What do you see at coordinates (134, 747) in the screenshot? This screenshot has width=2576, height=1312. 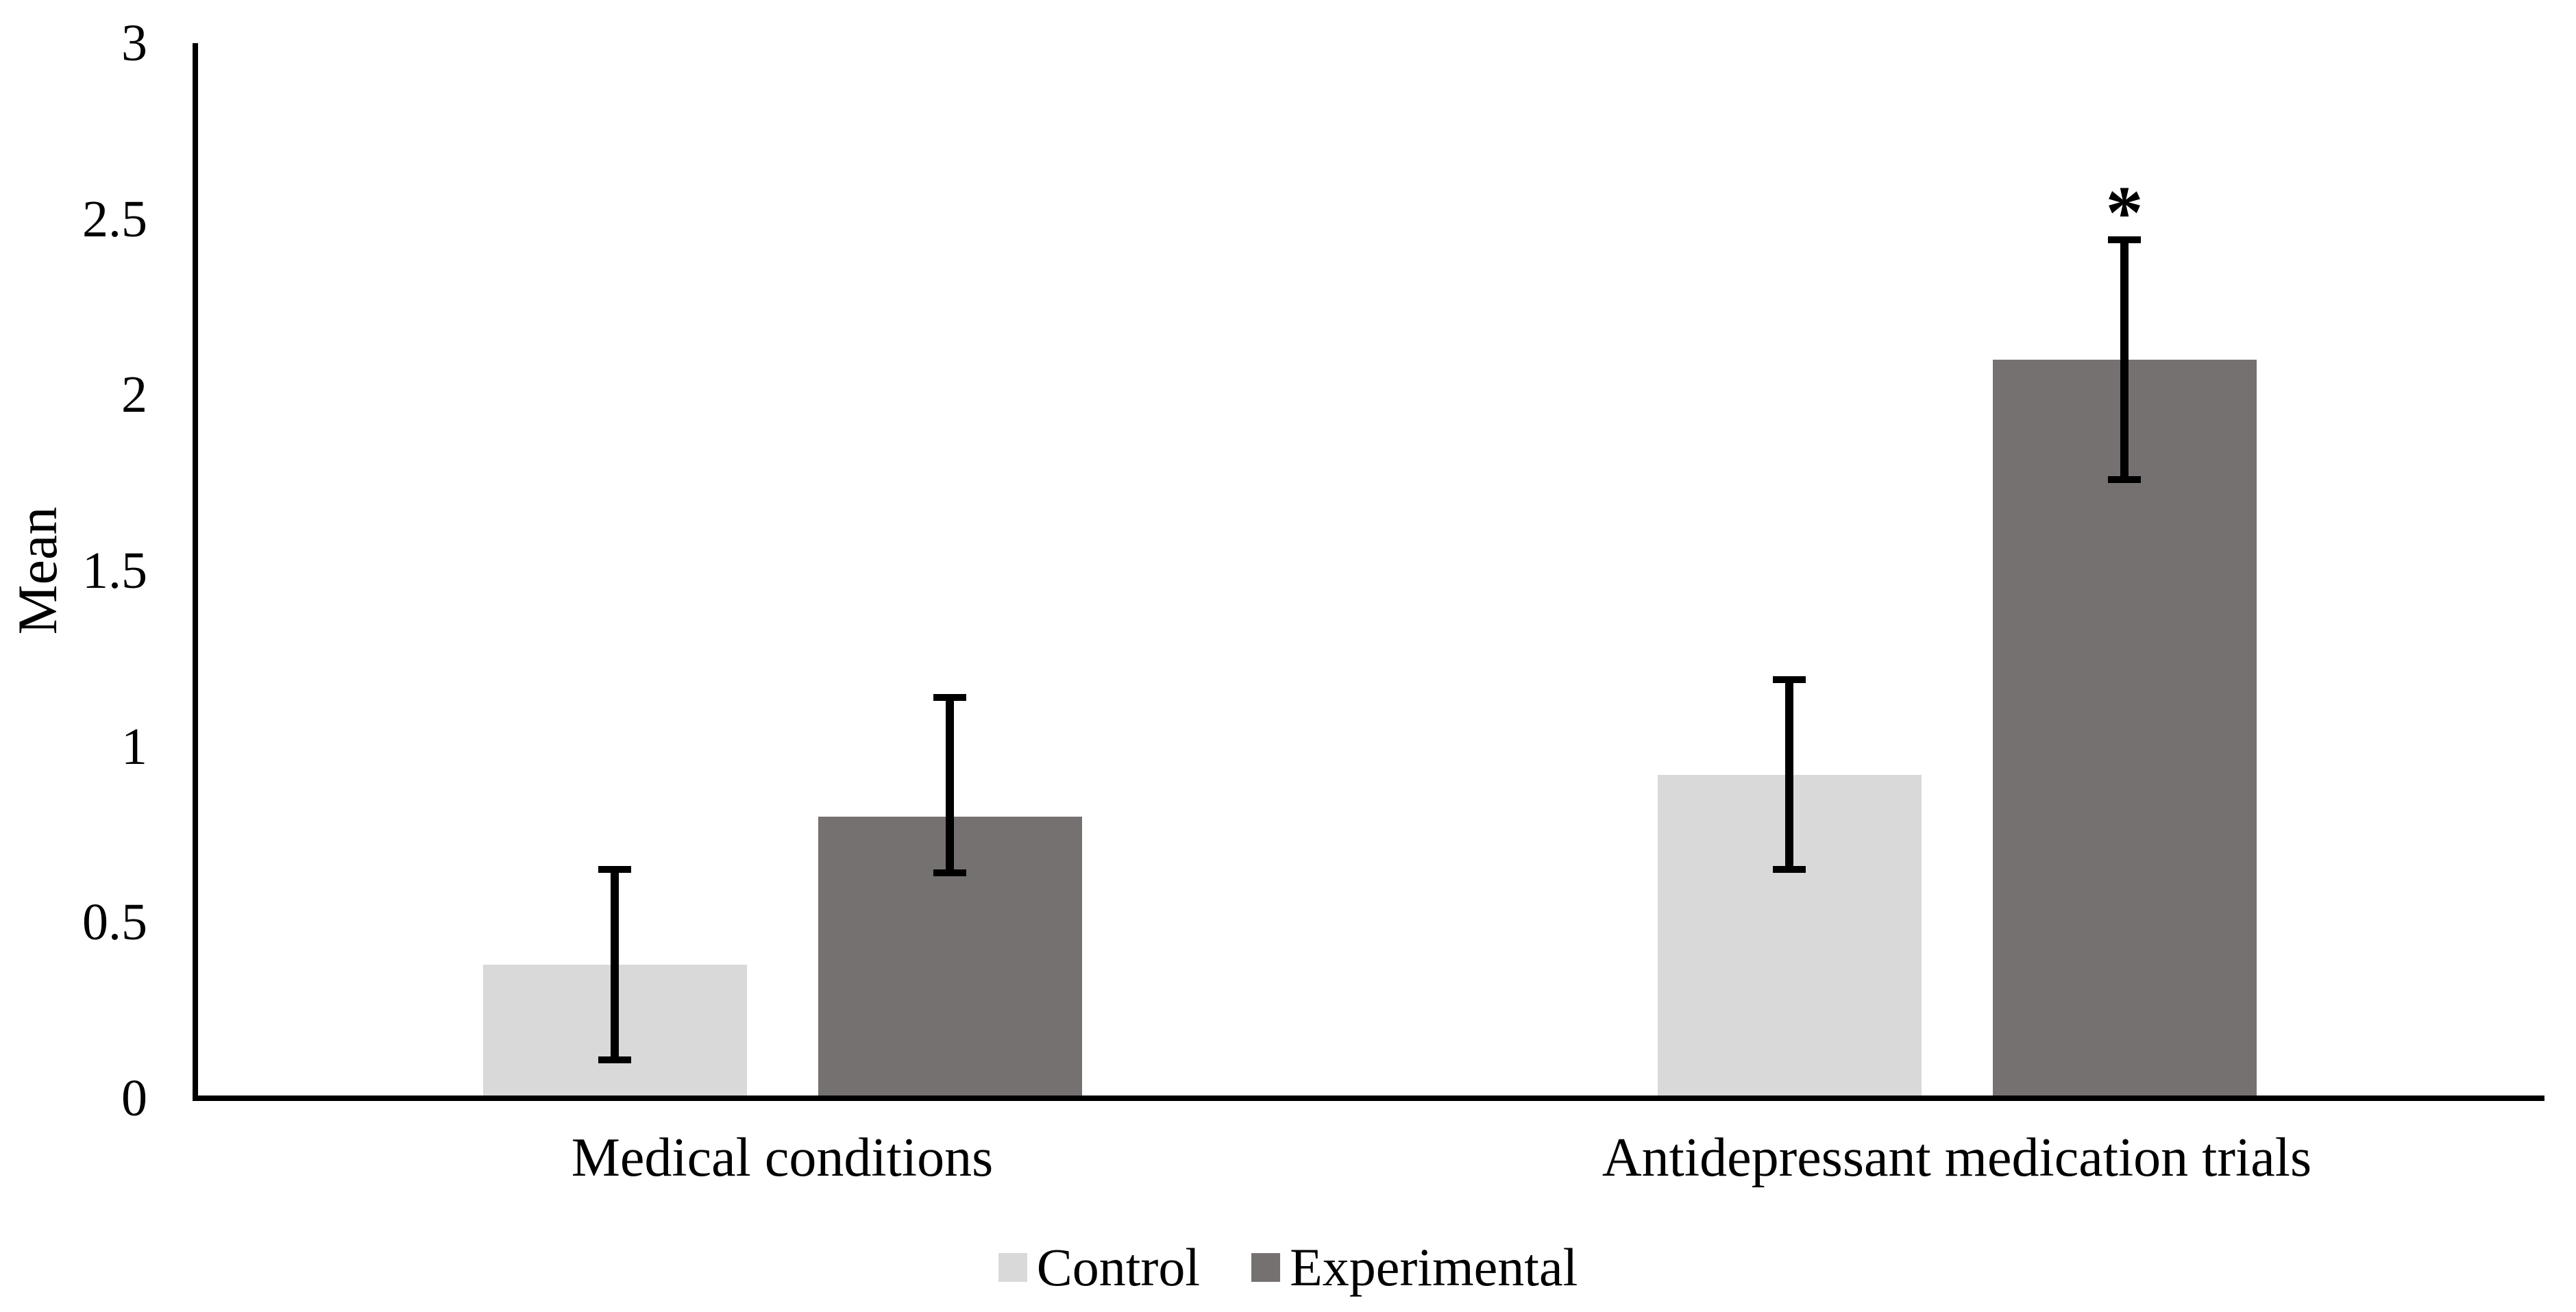 I see `y-tick-label-1: 1` at bounding box center [134, 747].